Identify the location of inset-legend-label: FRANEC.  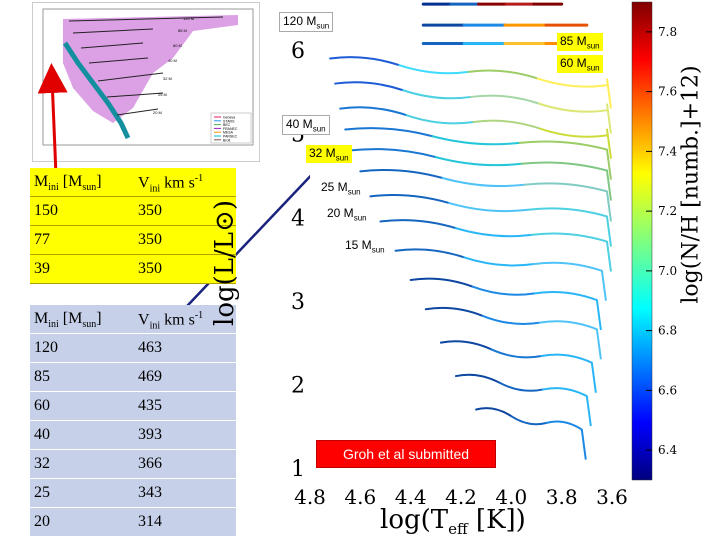
(230, 129).